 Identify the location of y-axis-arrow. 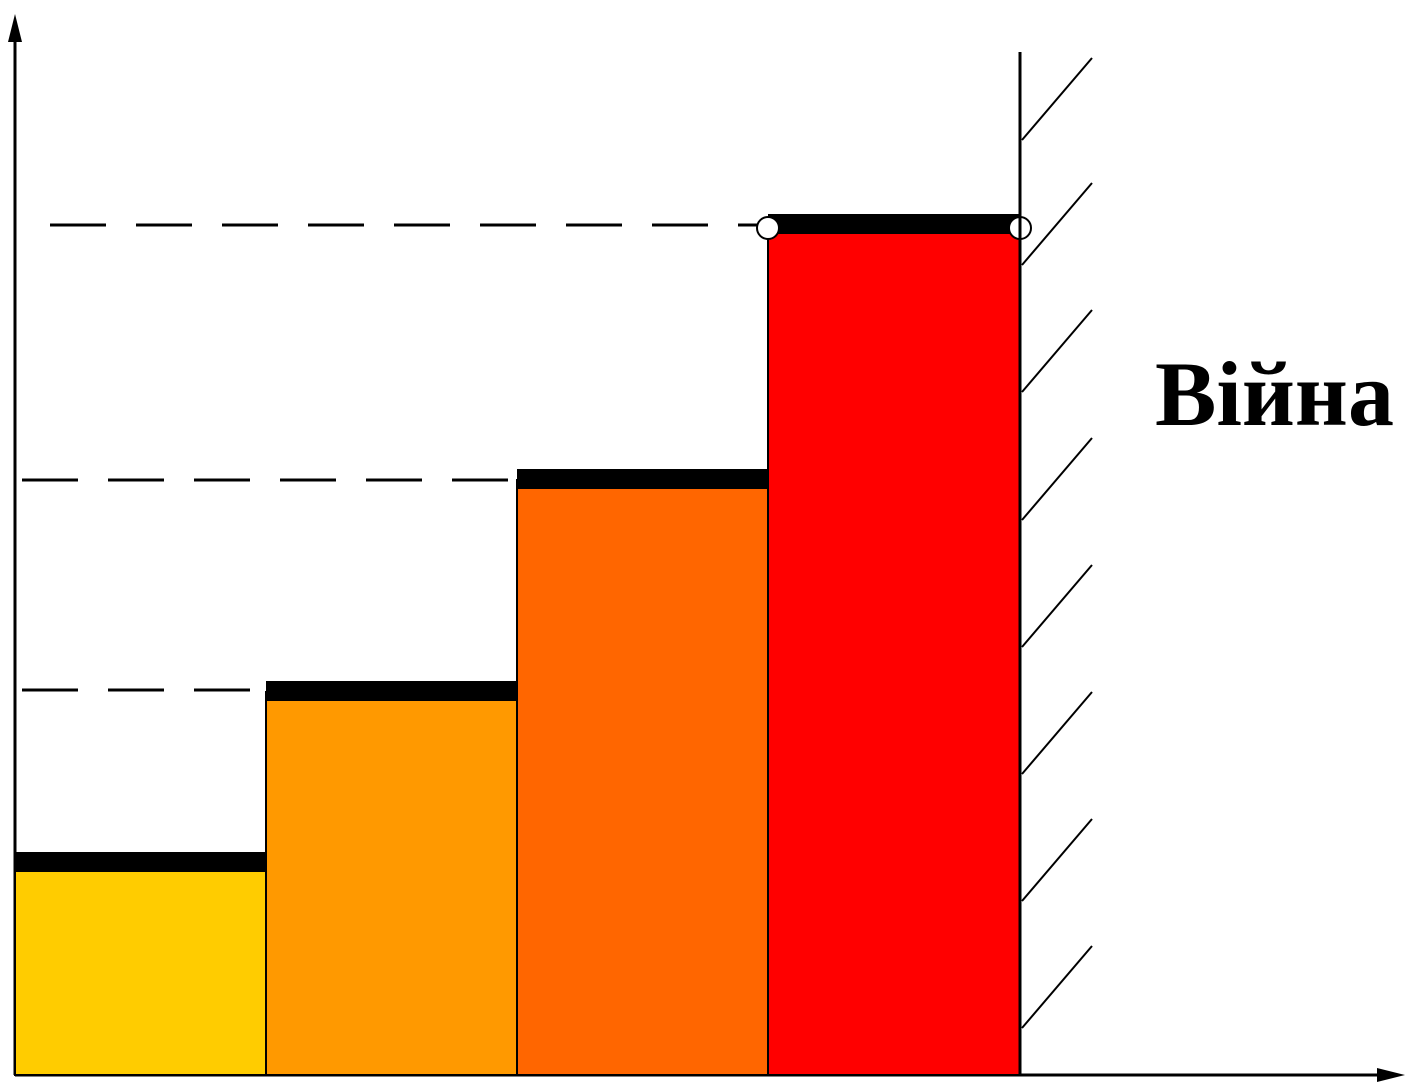
(15, 28).